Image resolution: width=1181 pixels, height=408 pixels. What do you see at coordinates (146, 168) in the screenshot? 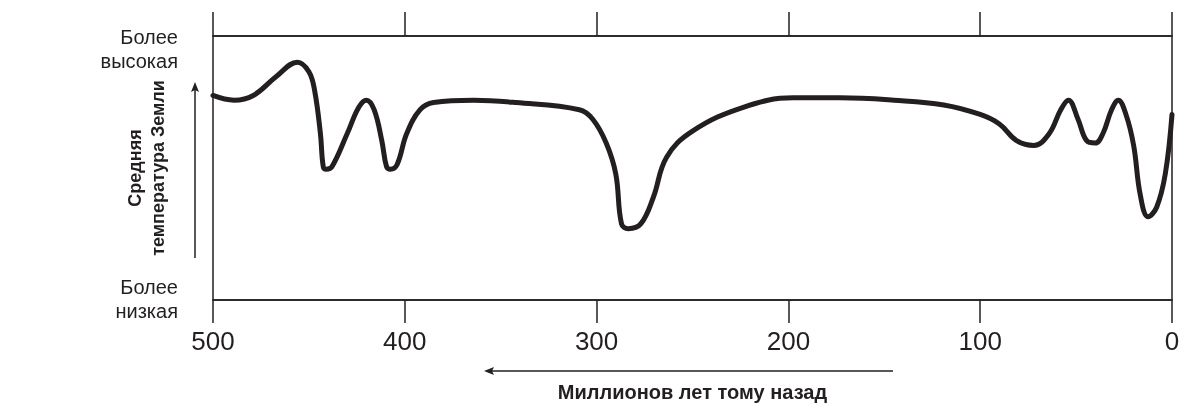
I see `y-axis-title: Средняя температура Земли` at bounding box center [146, 168].